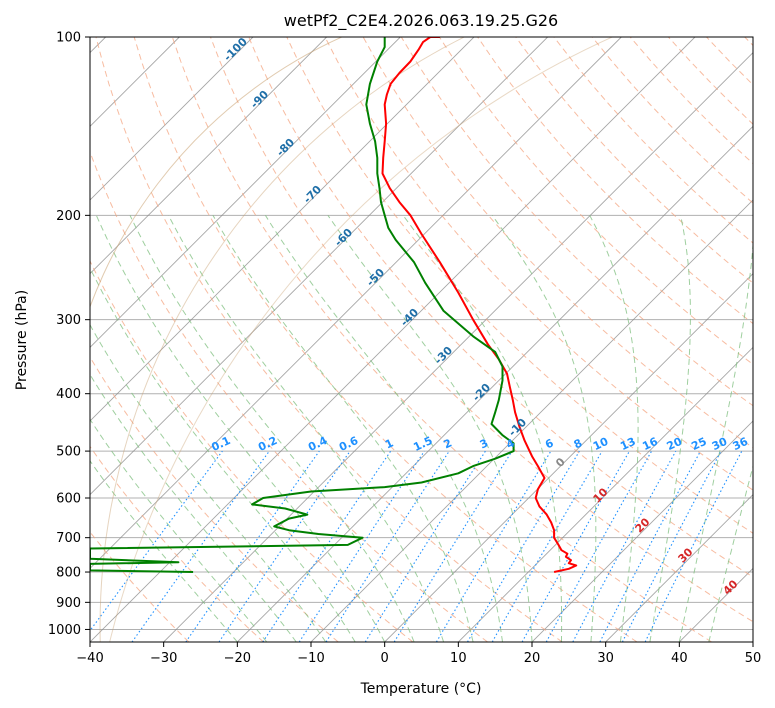 This screenshot has width=775, height=708. I want to click on x-tick-label: −20, so click(237, 658).